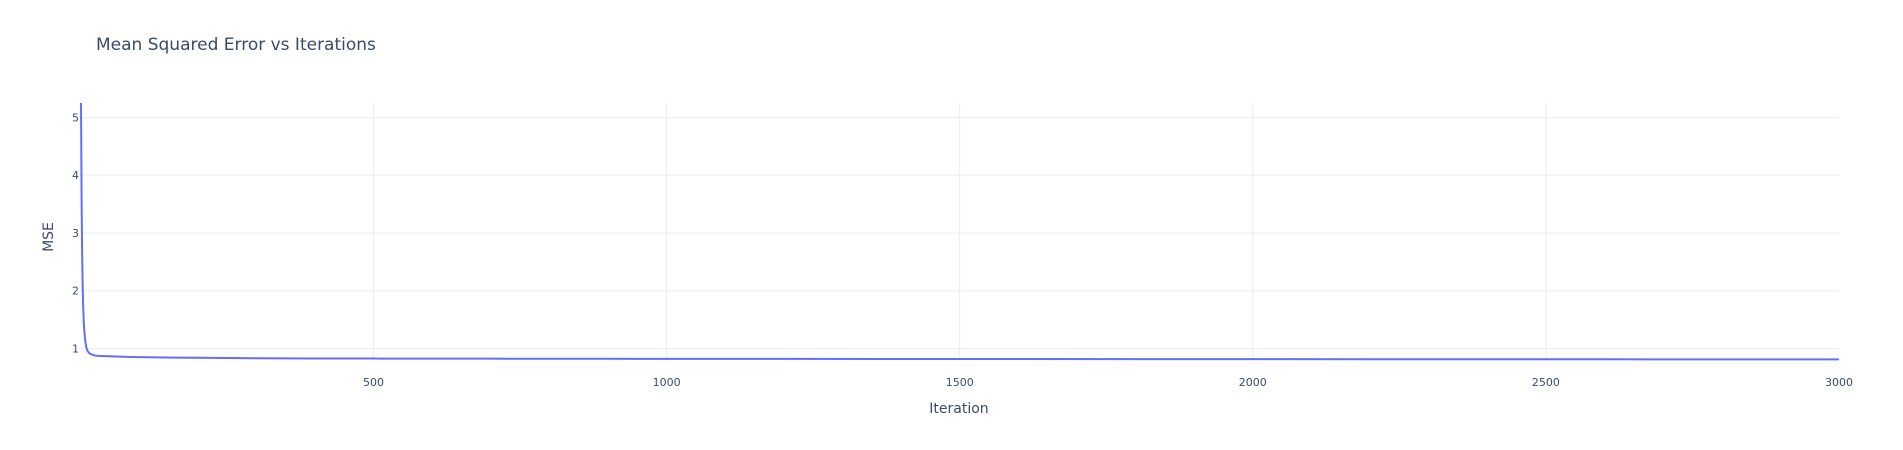 Image resolution: width=1903 pixels, height=450 pixels. What do you see at coordinates (75, 117) in the screenshot?
I see `y-tick-label: 5` at bounding box center [75, 117].